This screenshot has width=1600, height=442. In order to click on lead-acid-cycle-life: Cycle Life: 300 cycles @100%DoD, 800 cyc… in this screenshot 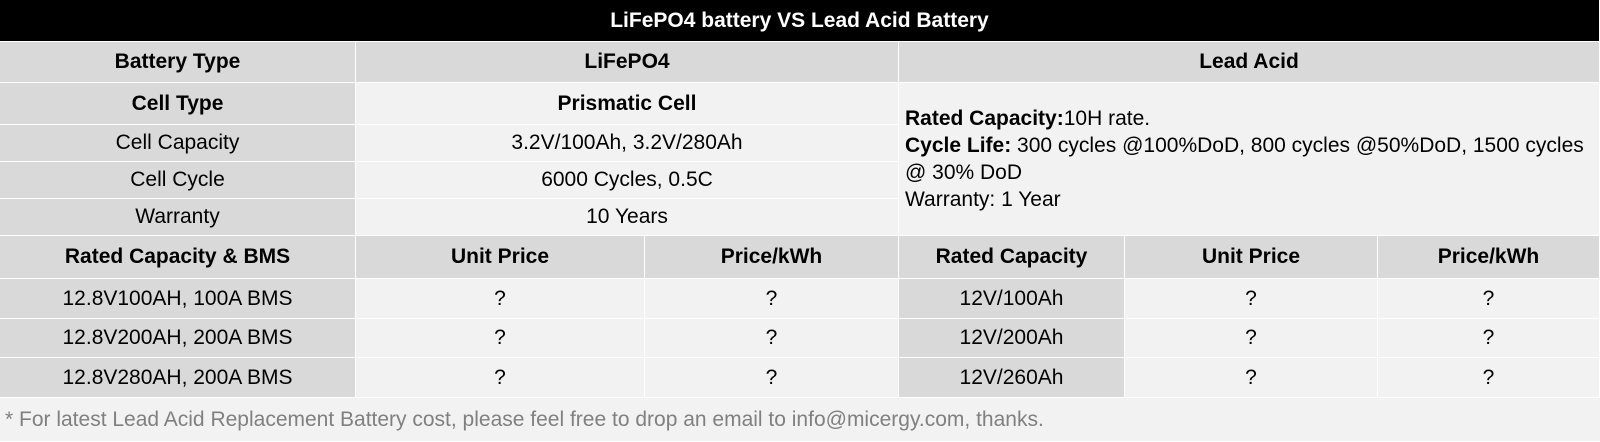, I will do `click(1249, 159)`.